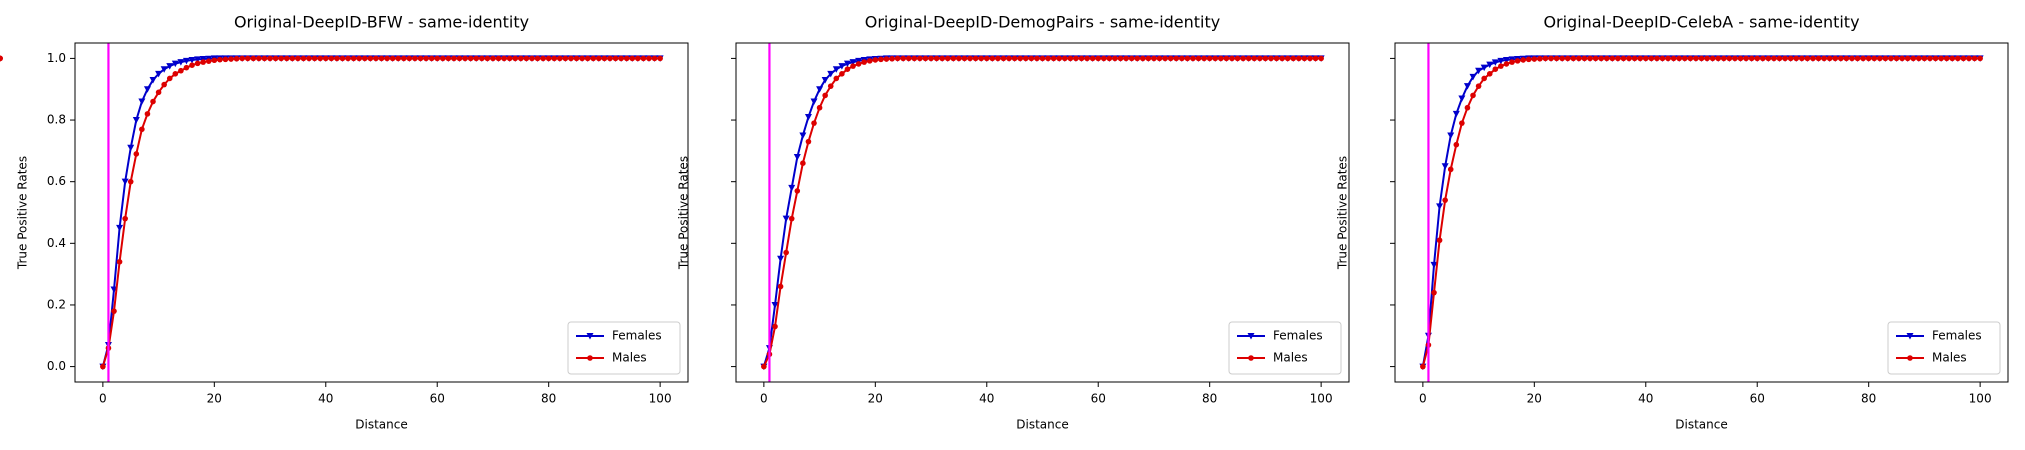 The image size is (2025, 450). Describe the element at coordinates (381, 22) in the screenshot. I see `chart-title: Original-DeepID-BFW - same-identity` at that location.